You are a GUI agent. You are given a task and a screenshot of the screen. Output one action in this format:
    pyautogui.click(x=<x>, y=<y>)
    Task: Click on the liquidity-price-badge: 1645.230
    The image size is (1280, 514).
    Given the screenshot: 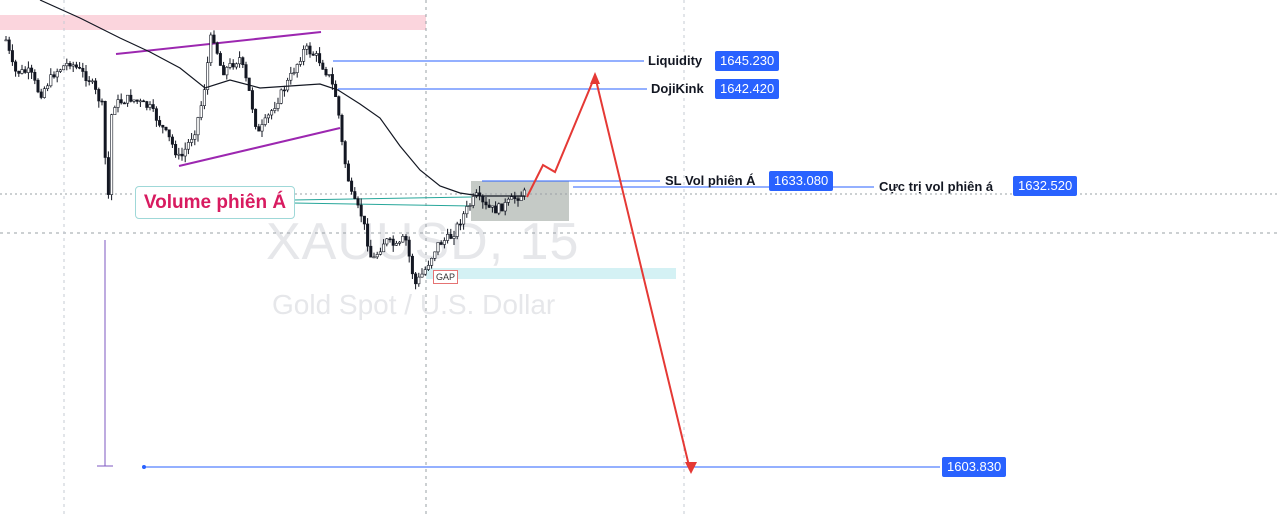 What is the action you would take?
    pyautogui.click(x=747, y=61)
    